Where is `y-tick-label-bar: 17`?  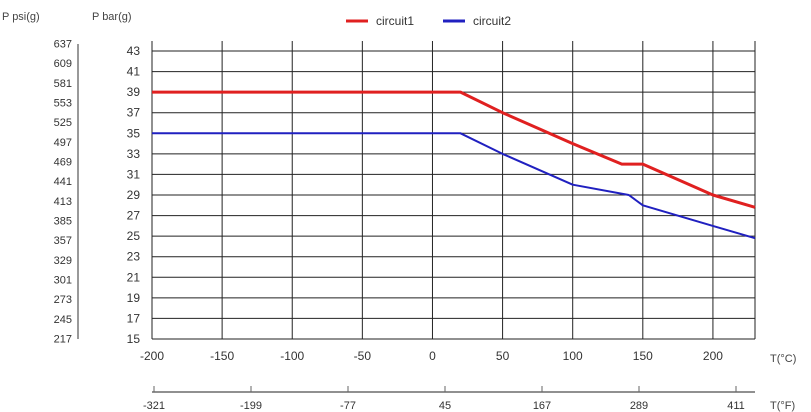
y-tick-label-bar: 17 is located at coordinates (134, 318).